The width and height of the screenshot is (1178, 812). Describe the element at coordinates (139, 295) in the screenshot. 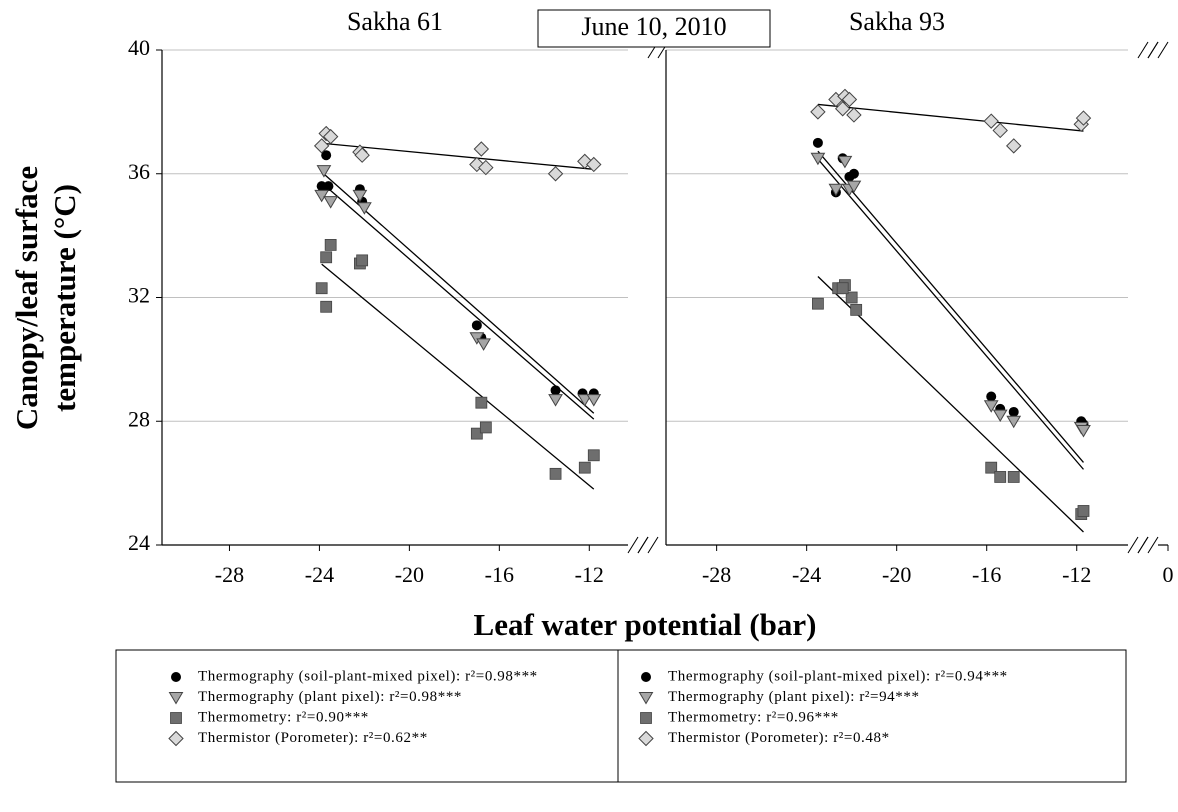

I see `y-tick-label: 32` at that location.